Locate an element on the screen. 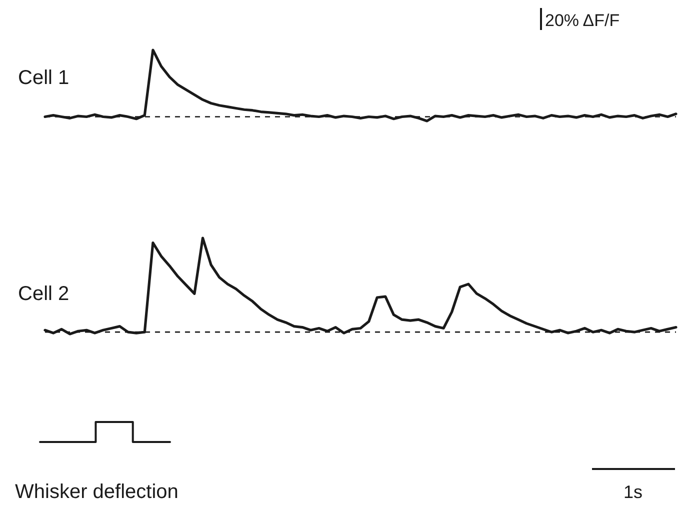 This screenshot has height=506, width=681. text: Cell 1 is located at coordinates (44, 78).